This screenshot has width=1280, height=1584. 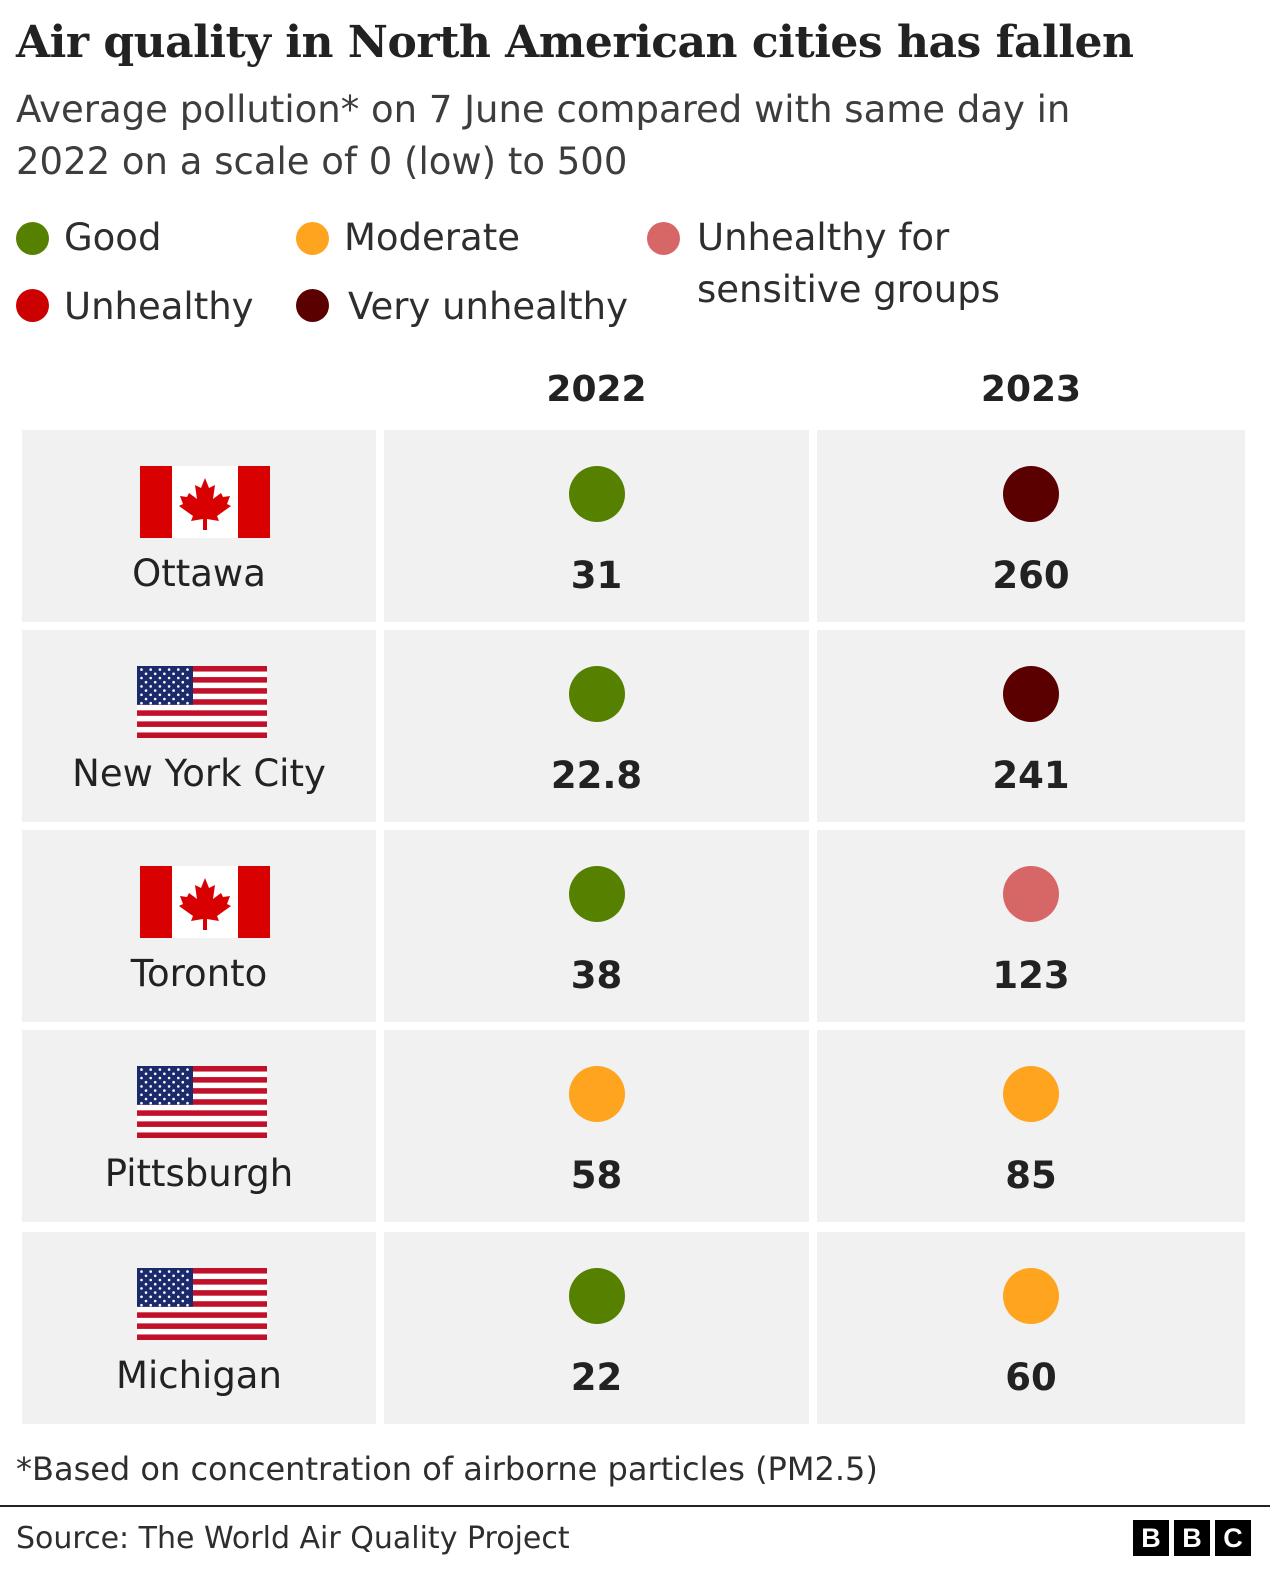 What do you see at coordinates (1031, 926) in the screenshot?
I see `value-cell-2023: 123` at bounding box center [1031, 926].